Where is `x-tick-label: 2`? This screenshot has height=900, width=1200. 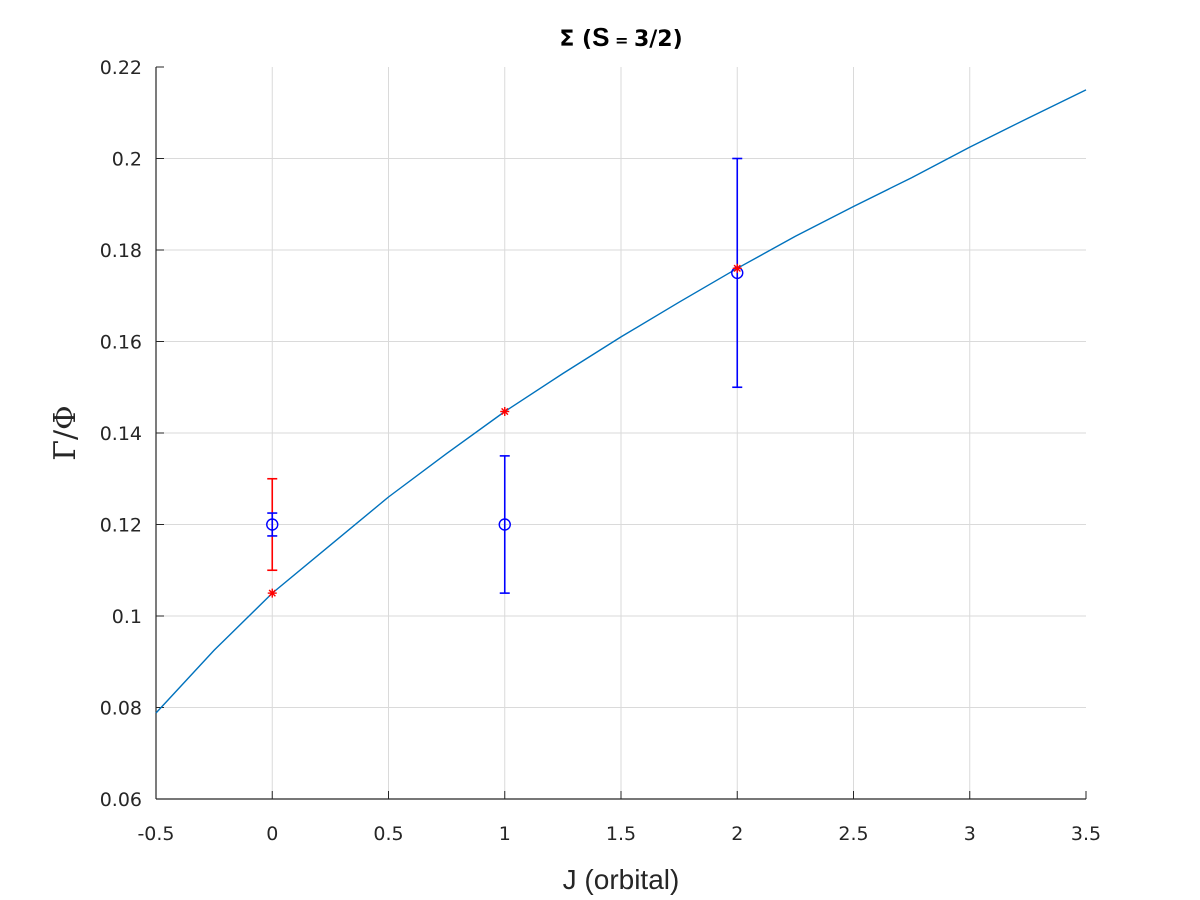 x-tick-label: 2 is located at coordinates (737, 834).